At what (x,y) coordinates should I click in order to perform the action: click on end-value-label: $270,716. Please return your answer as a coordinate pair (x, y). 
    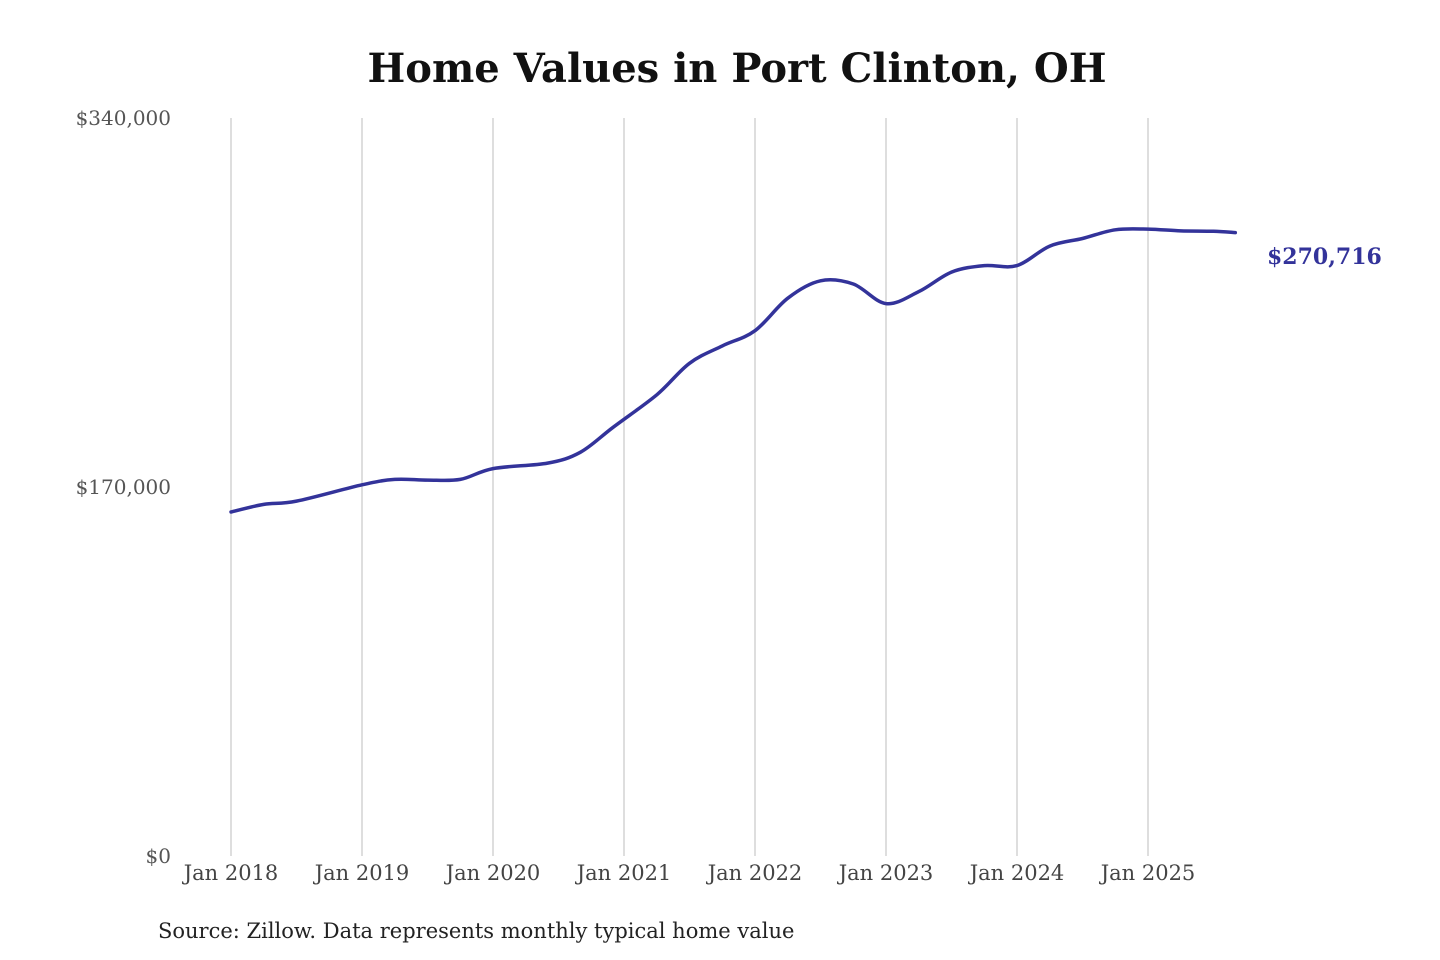
    Looking at the image, I should click on (1324, 257).